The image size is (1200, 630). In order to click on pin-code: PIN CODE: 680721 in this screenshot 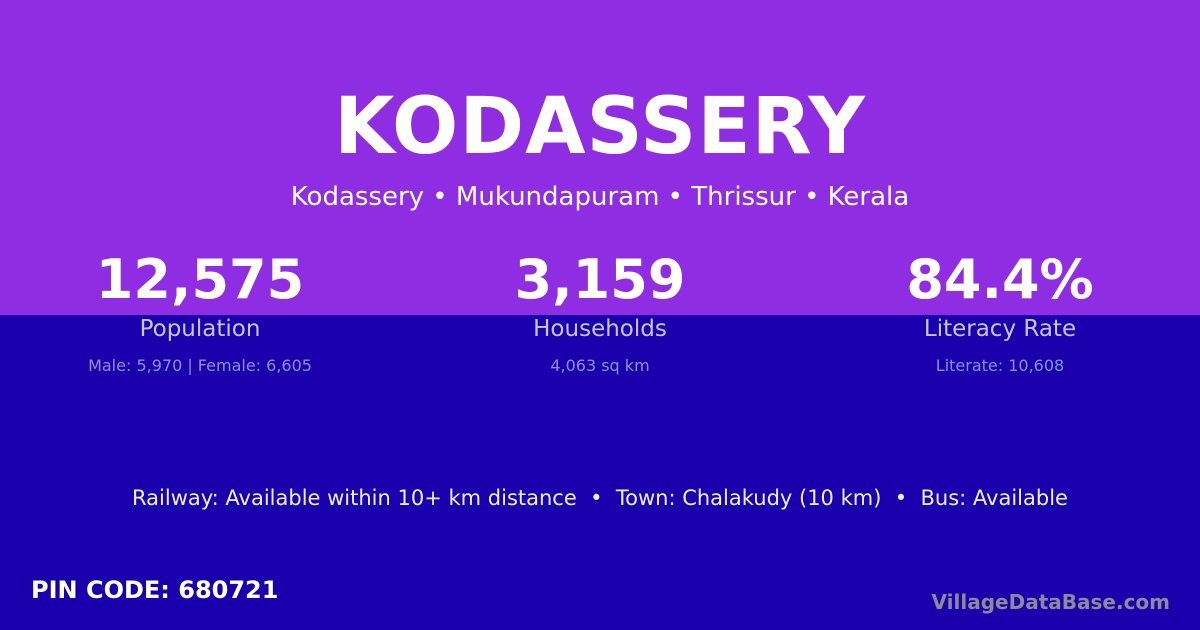, I will do `click(155, 590)`.